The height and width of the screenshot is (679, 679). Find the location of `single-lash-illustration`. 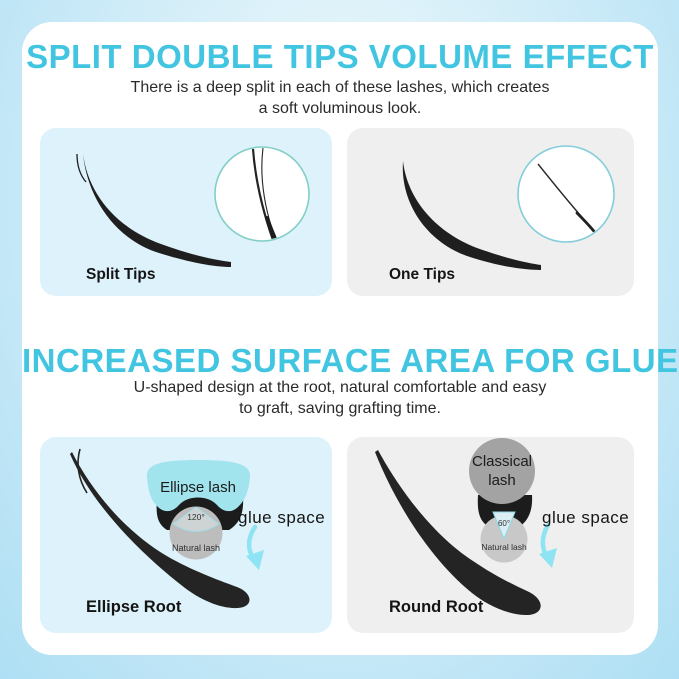

single-lash-illustration is located at coordinates (508, 207).